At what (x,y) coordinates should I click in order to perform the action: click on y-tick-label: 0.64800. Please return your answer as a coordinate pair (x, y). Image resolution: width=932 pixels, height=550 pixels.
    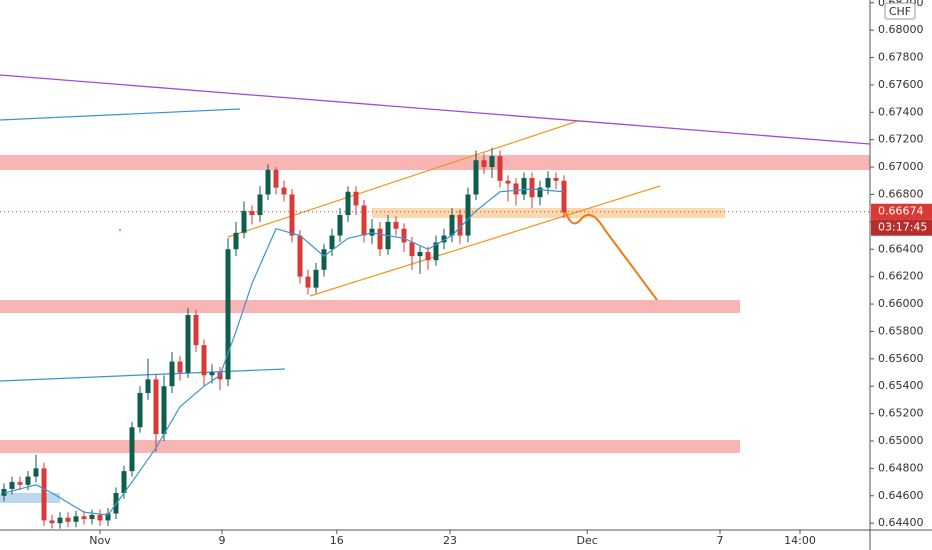
    Looking at the image, I should click on (901, 467).